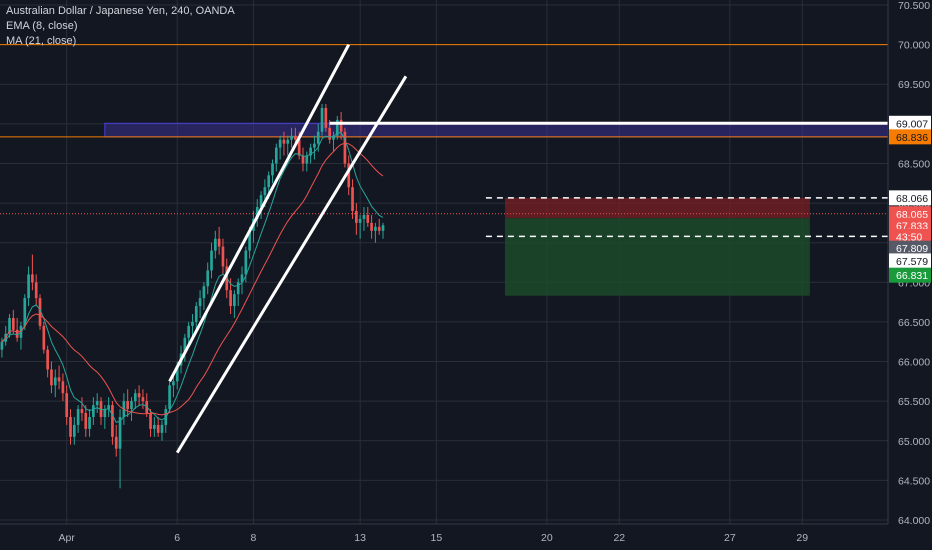  What do you see at coordinates (912, 199) in the screenshot?
I see `price-label: 68.066` at bounding box center [912, 199].